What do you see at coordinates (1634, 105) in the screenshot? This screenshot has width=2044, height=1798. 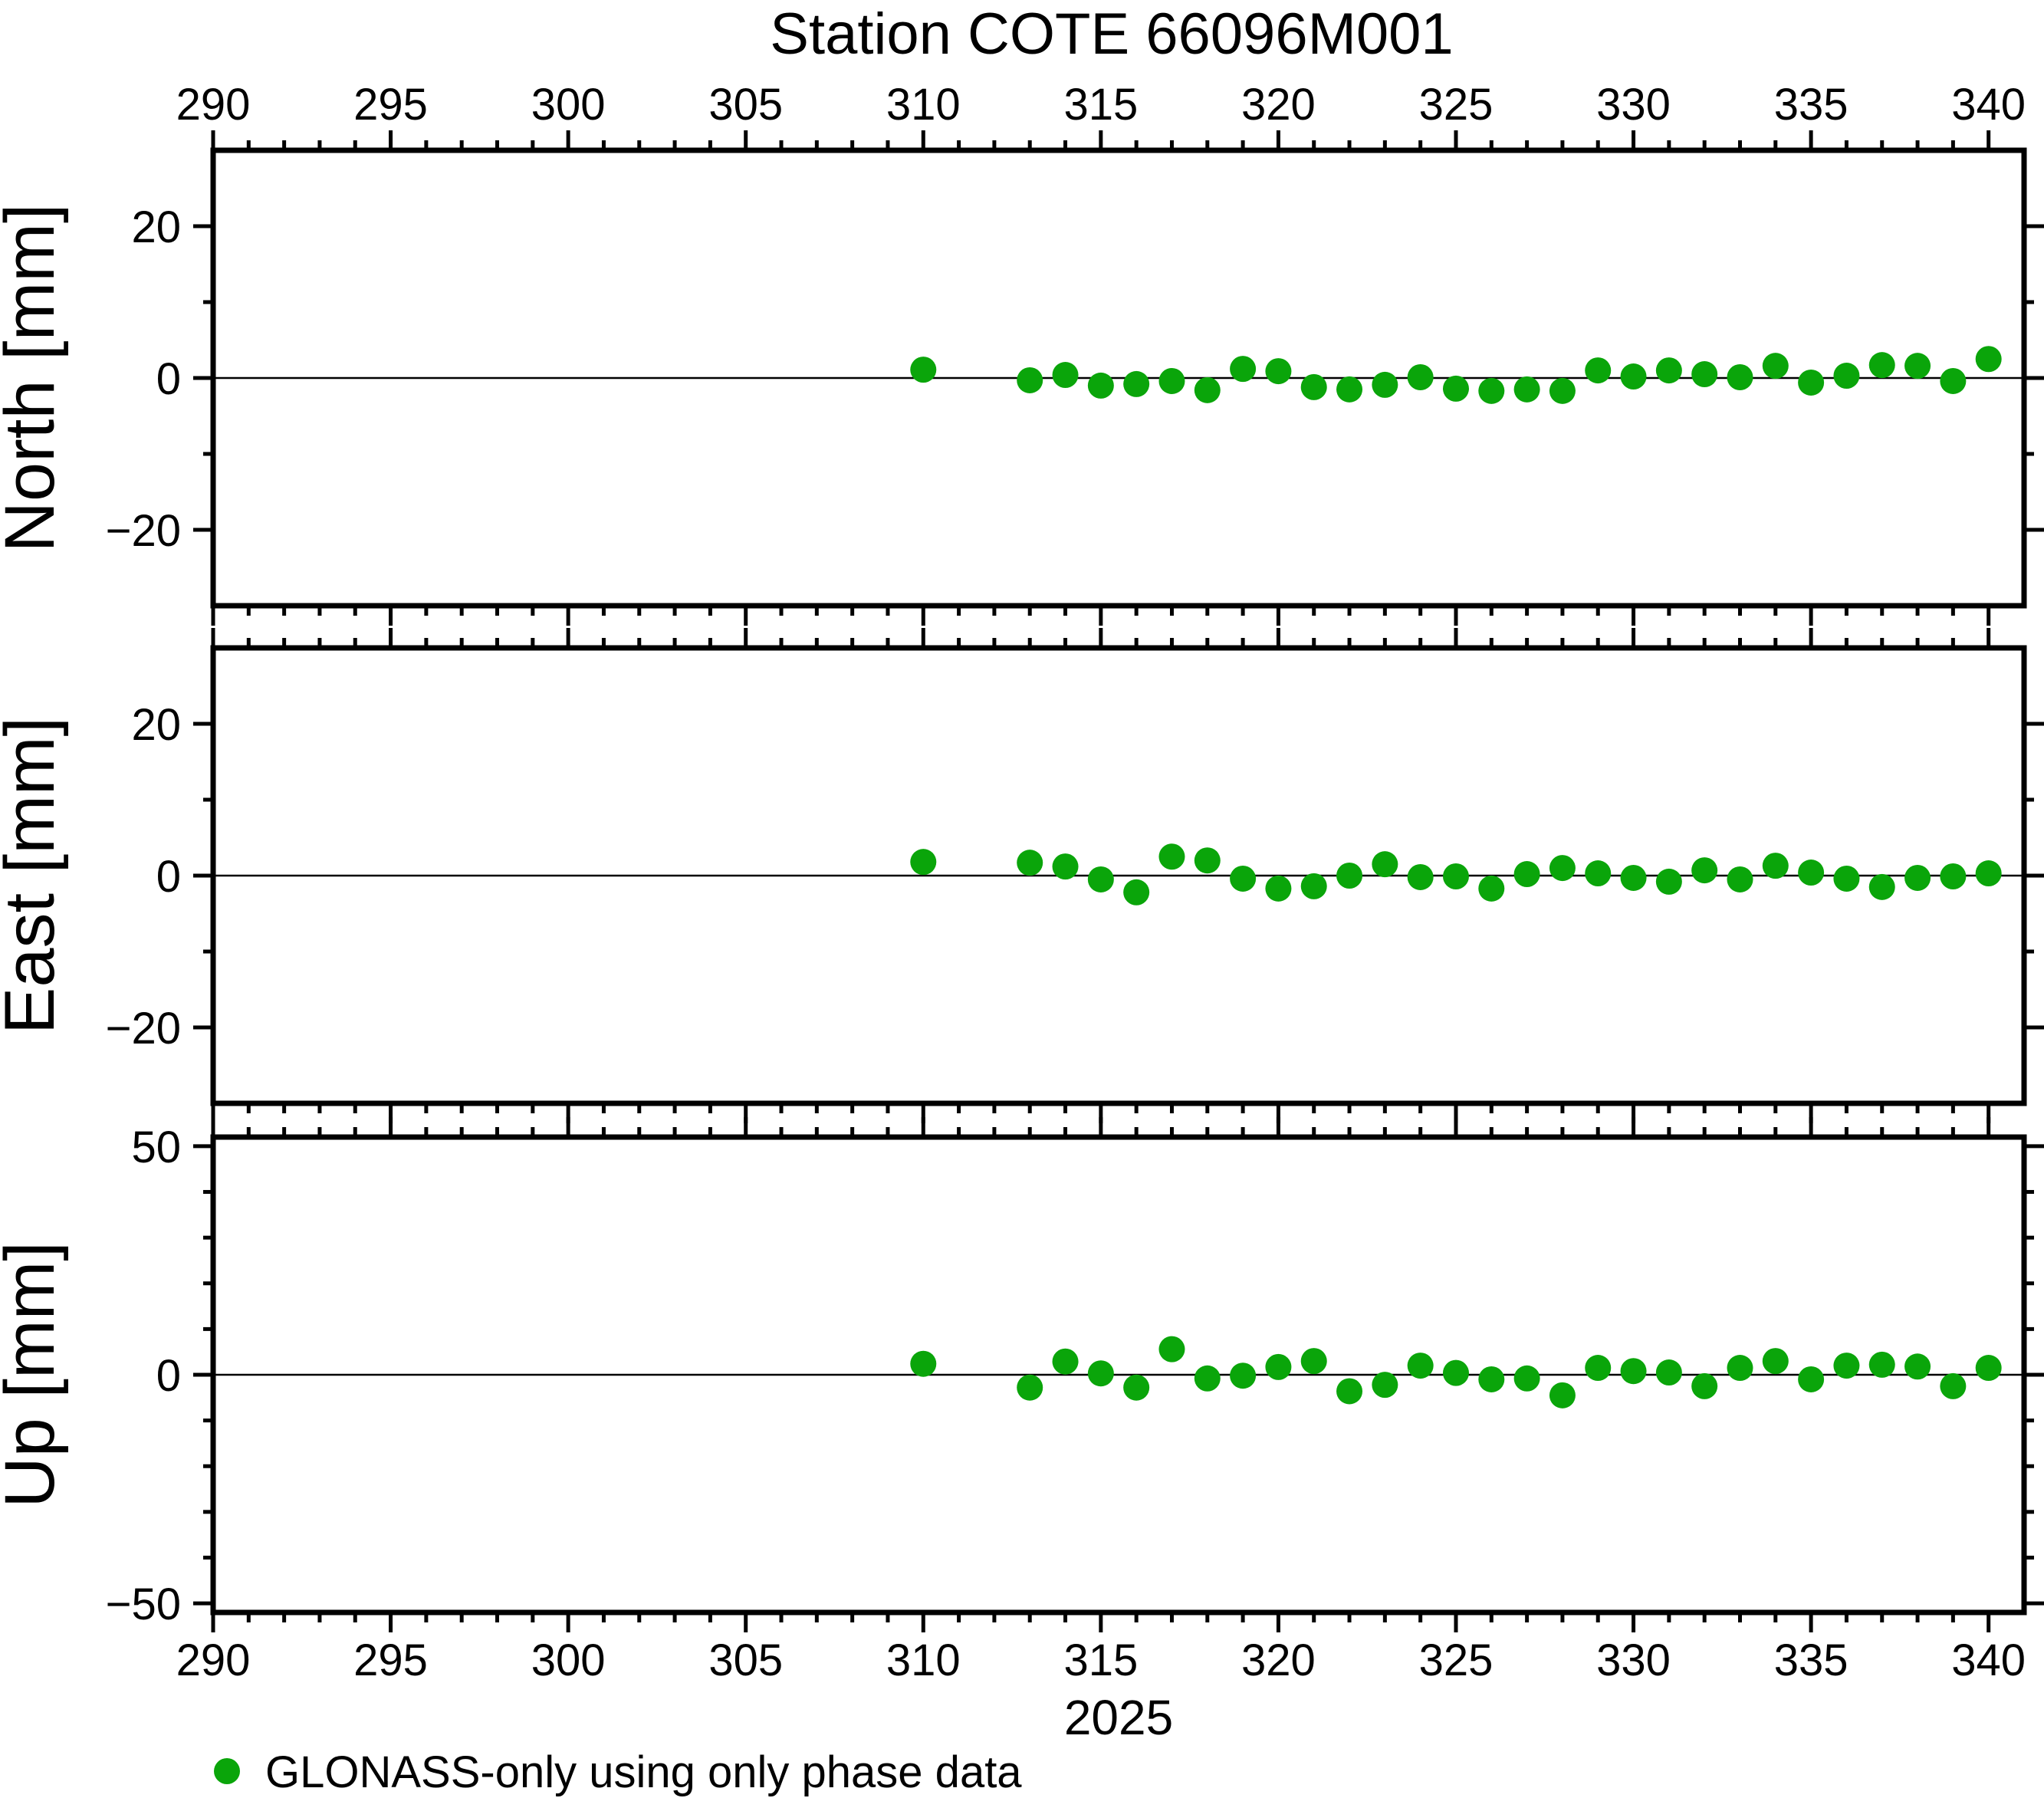 I see `x-tick-label-top: 330` at bounding box center [1634, 105].